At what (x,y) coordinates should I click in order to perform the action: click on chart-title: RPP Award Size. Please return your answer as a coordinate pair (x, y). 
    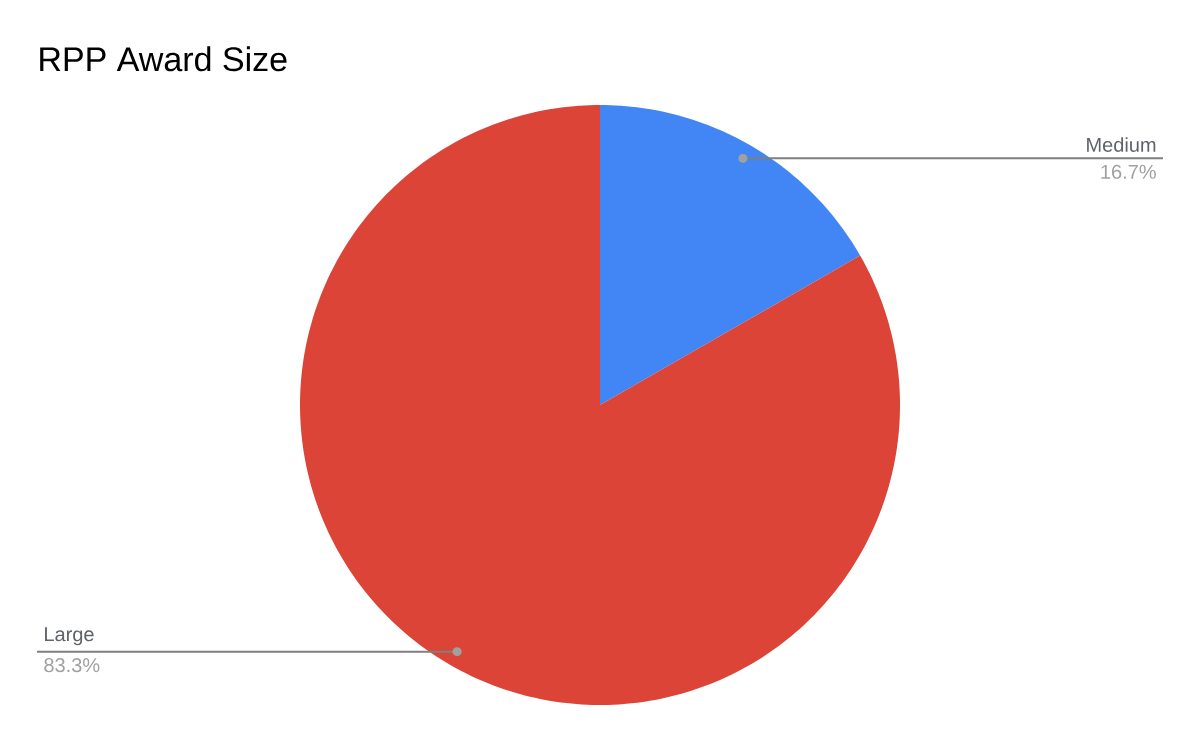
    Looking at the image, I should click on (163, 59).